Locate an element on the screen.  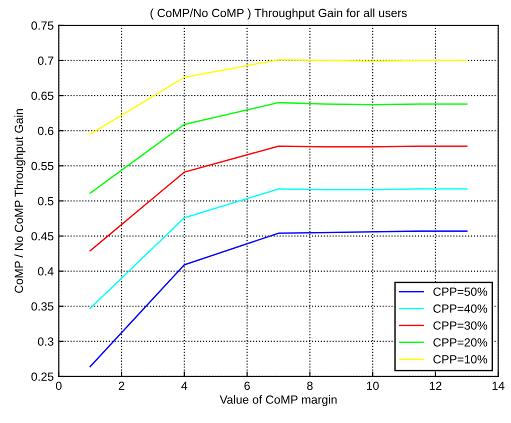
legend-label: CPP=40% is located at coordinates (460, 308).